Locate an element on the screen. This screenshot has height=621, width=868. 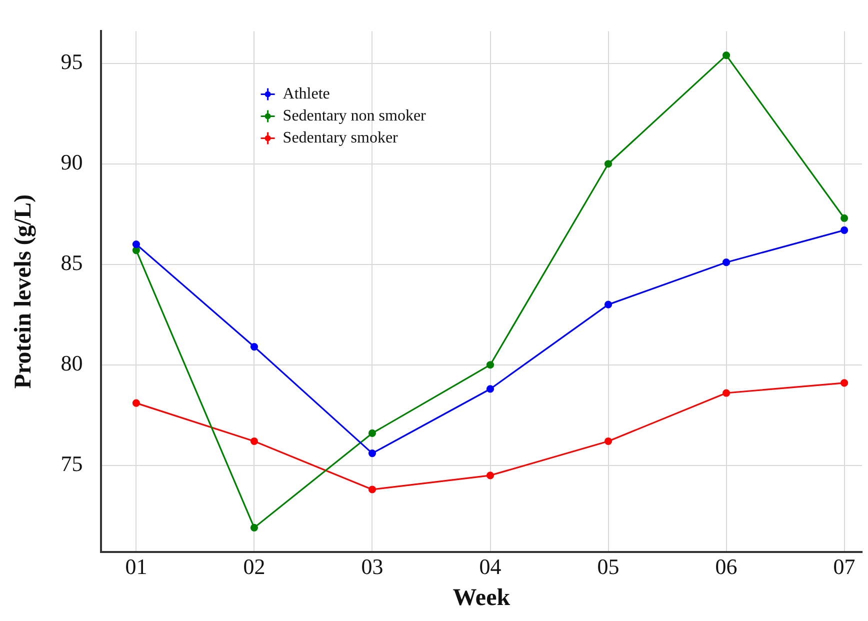
x-tick-label: 05 is located at coordinates (608, 566).